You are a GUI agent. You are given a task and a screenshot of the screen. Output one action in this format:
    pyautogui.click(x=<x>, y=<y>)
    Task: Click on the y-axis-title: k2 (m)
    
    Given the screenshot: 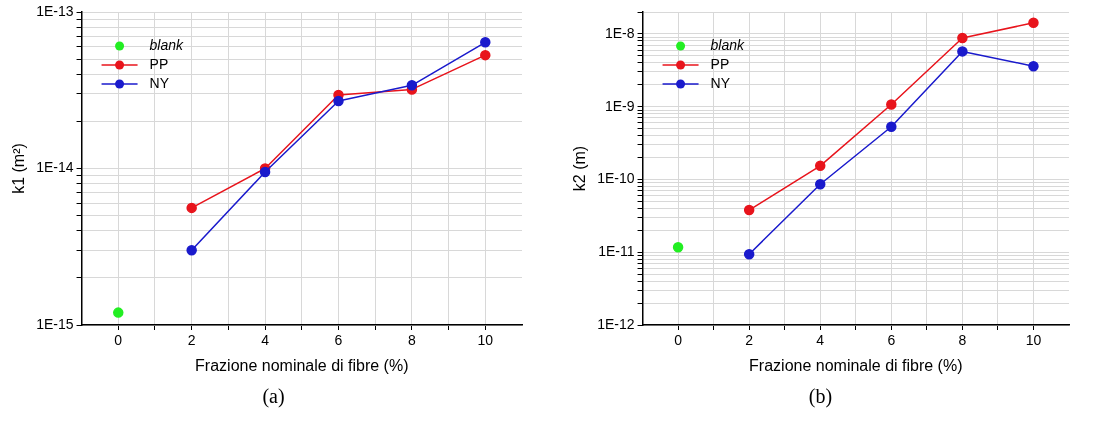 What is the action you would take?
    pyautogui.click(x=580, y=168)
    